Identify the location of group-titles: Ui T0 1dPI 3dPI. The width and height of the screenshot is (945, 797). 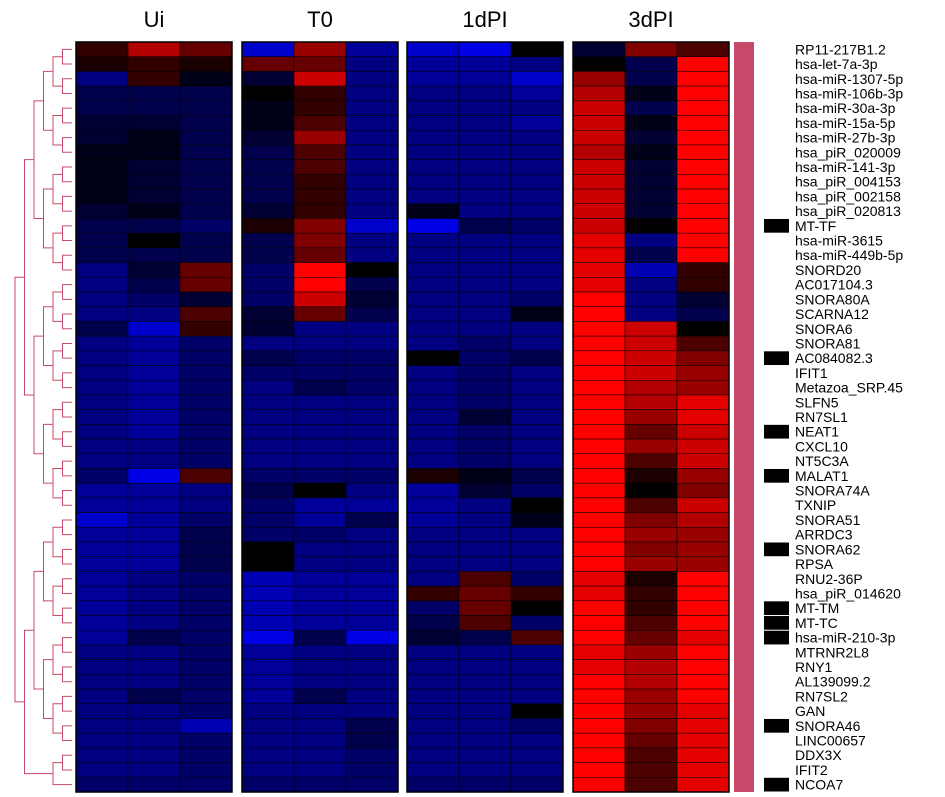
(409, 19).